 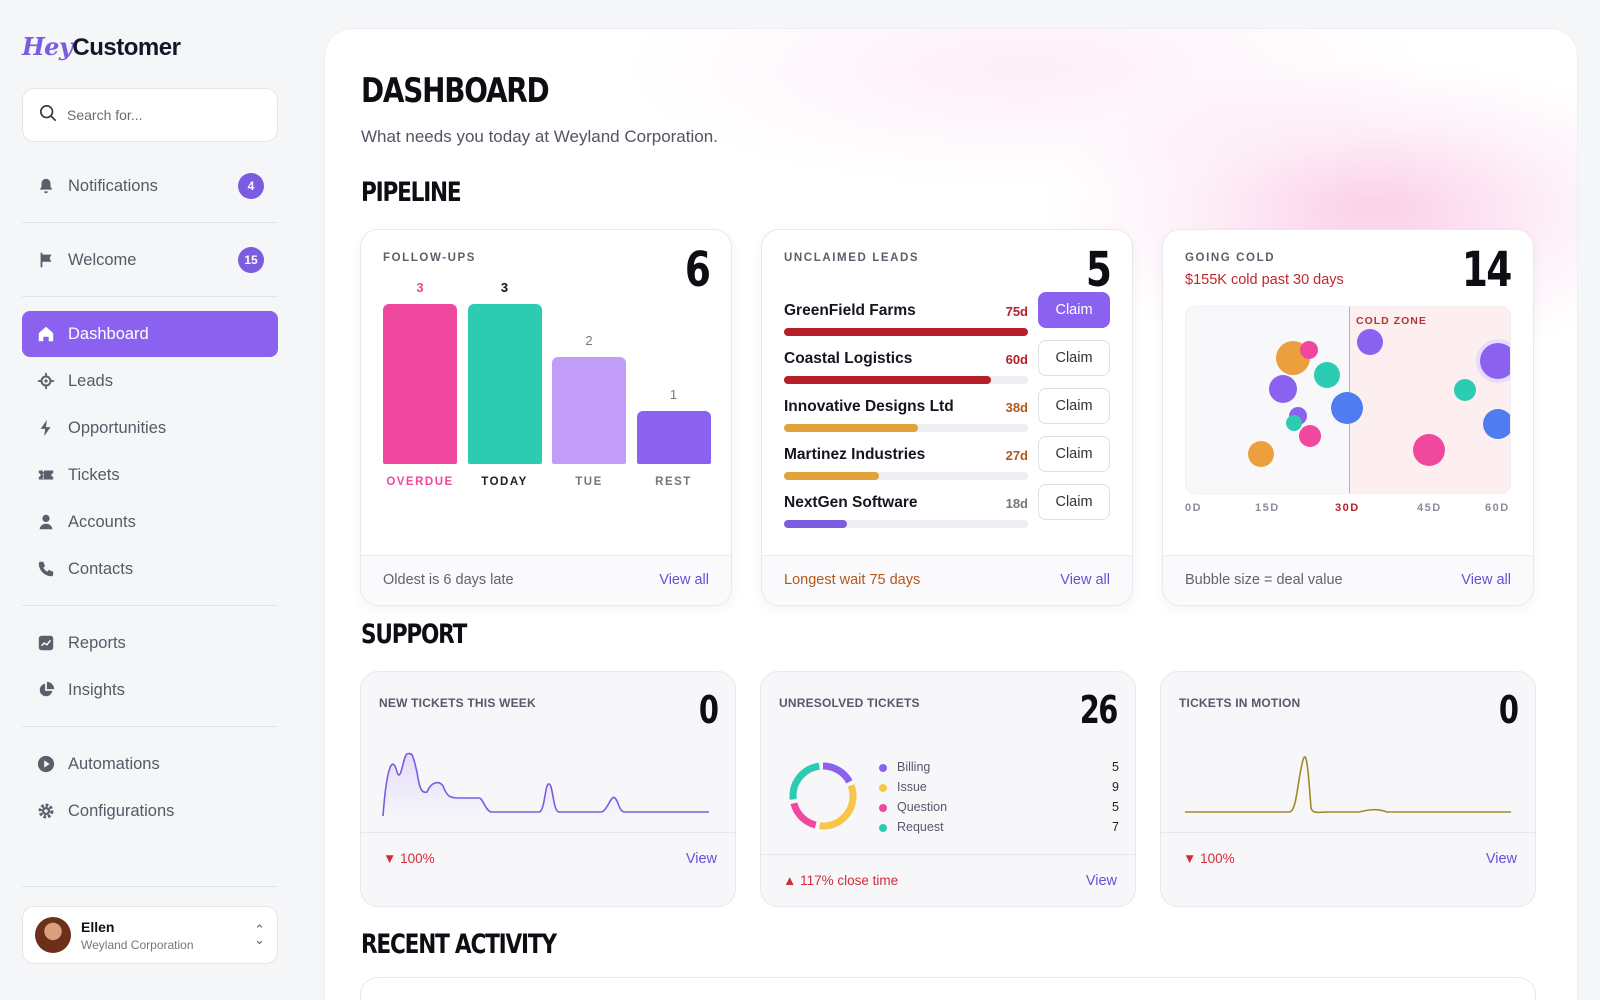 I want to click on sidebar-item-accounts: Accounts, so click(x=150, y=522).